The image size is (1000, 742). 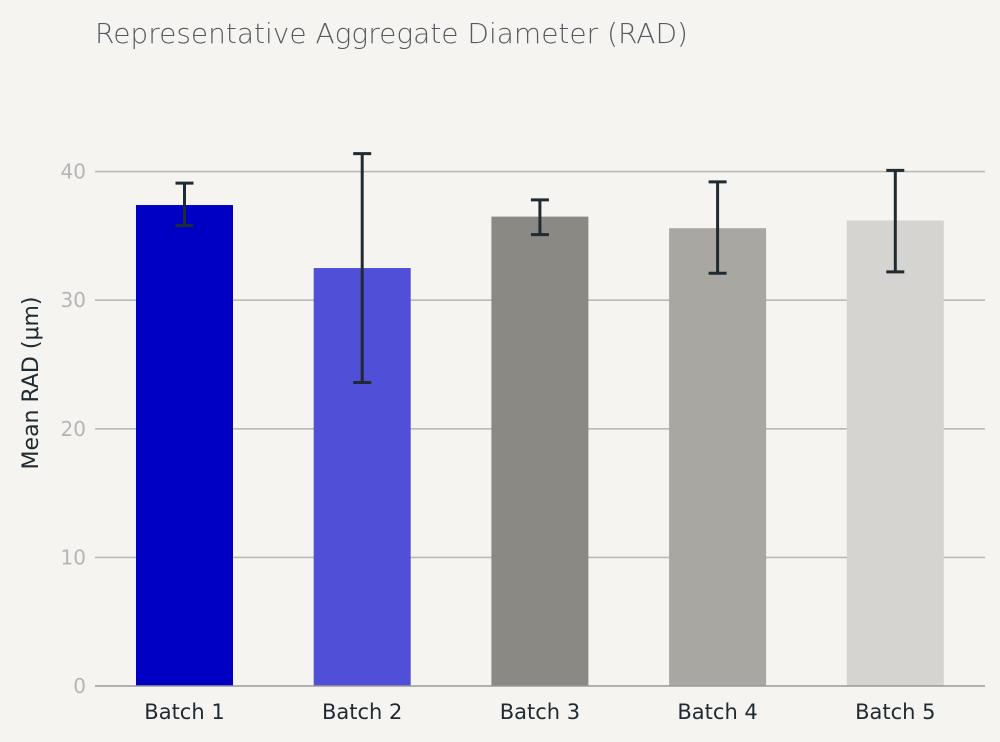 I want to click on y-tick-labels: 0 10 20 30 40, so click(x=73, y=429).